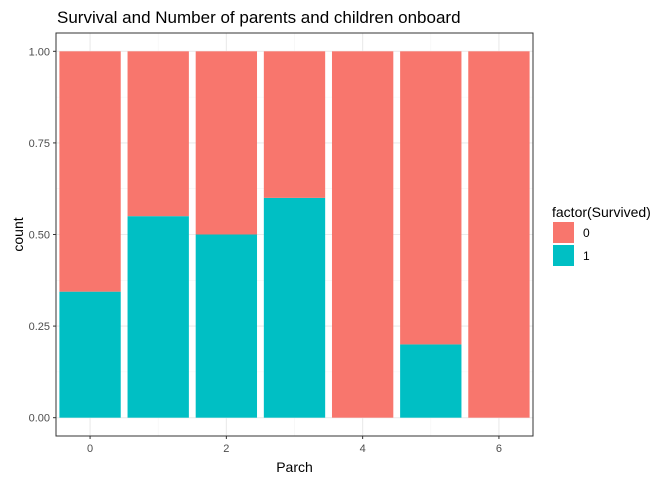 The image size is (672, 480). I want to click on legend-items: 01, so click(571, 244).